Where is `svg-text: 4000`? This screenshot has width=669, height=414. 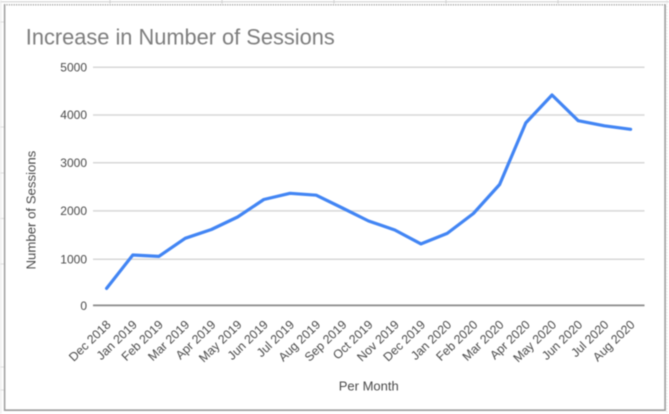
svg-text: 4000 is located at coordinates (73, 115).